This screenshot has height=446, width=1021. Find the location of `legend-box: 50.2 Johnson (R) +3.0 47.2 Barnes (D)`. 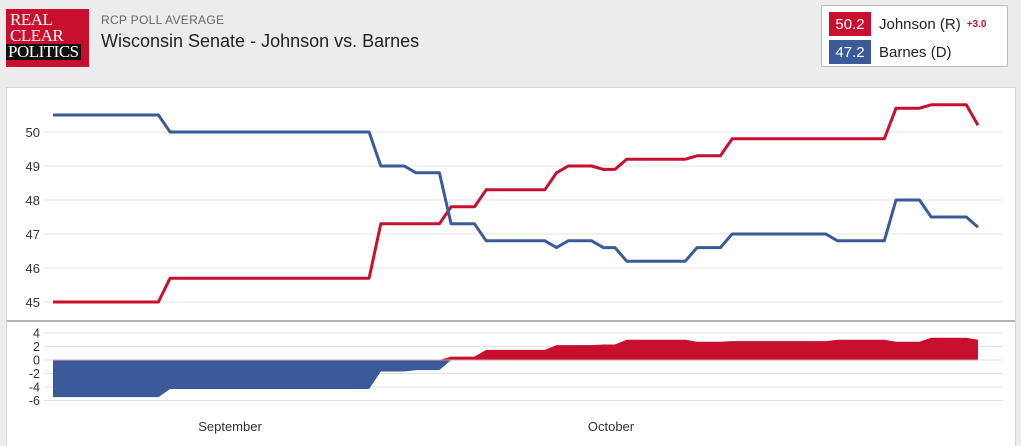

legend-box: 50.2 Johnson (R) +3.0 47.2 Barnes (D) is located at coordinates (914, 36).